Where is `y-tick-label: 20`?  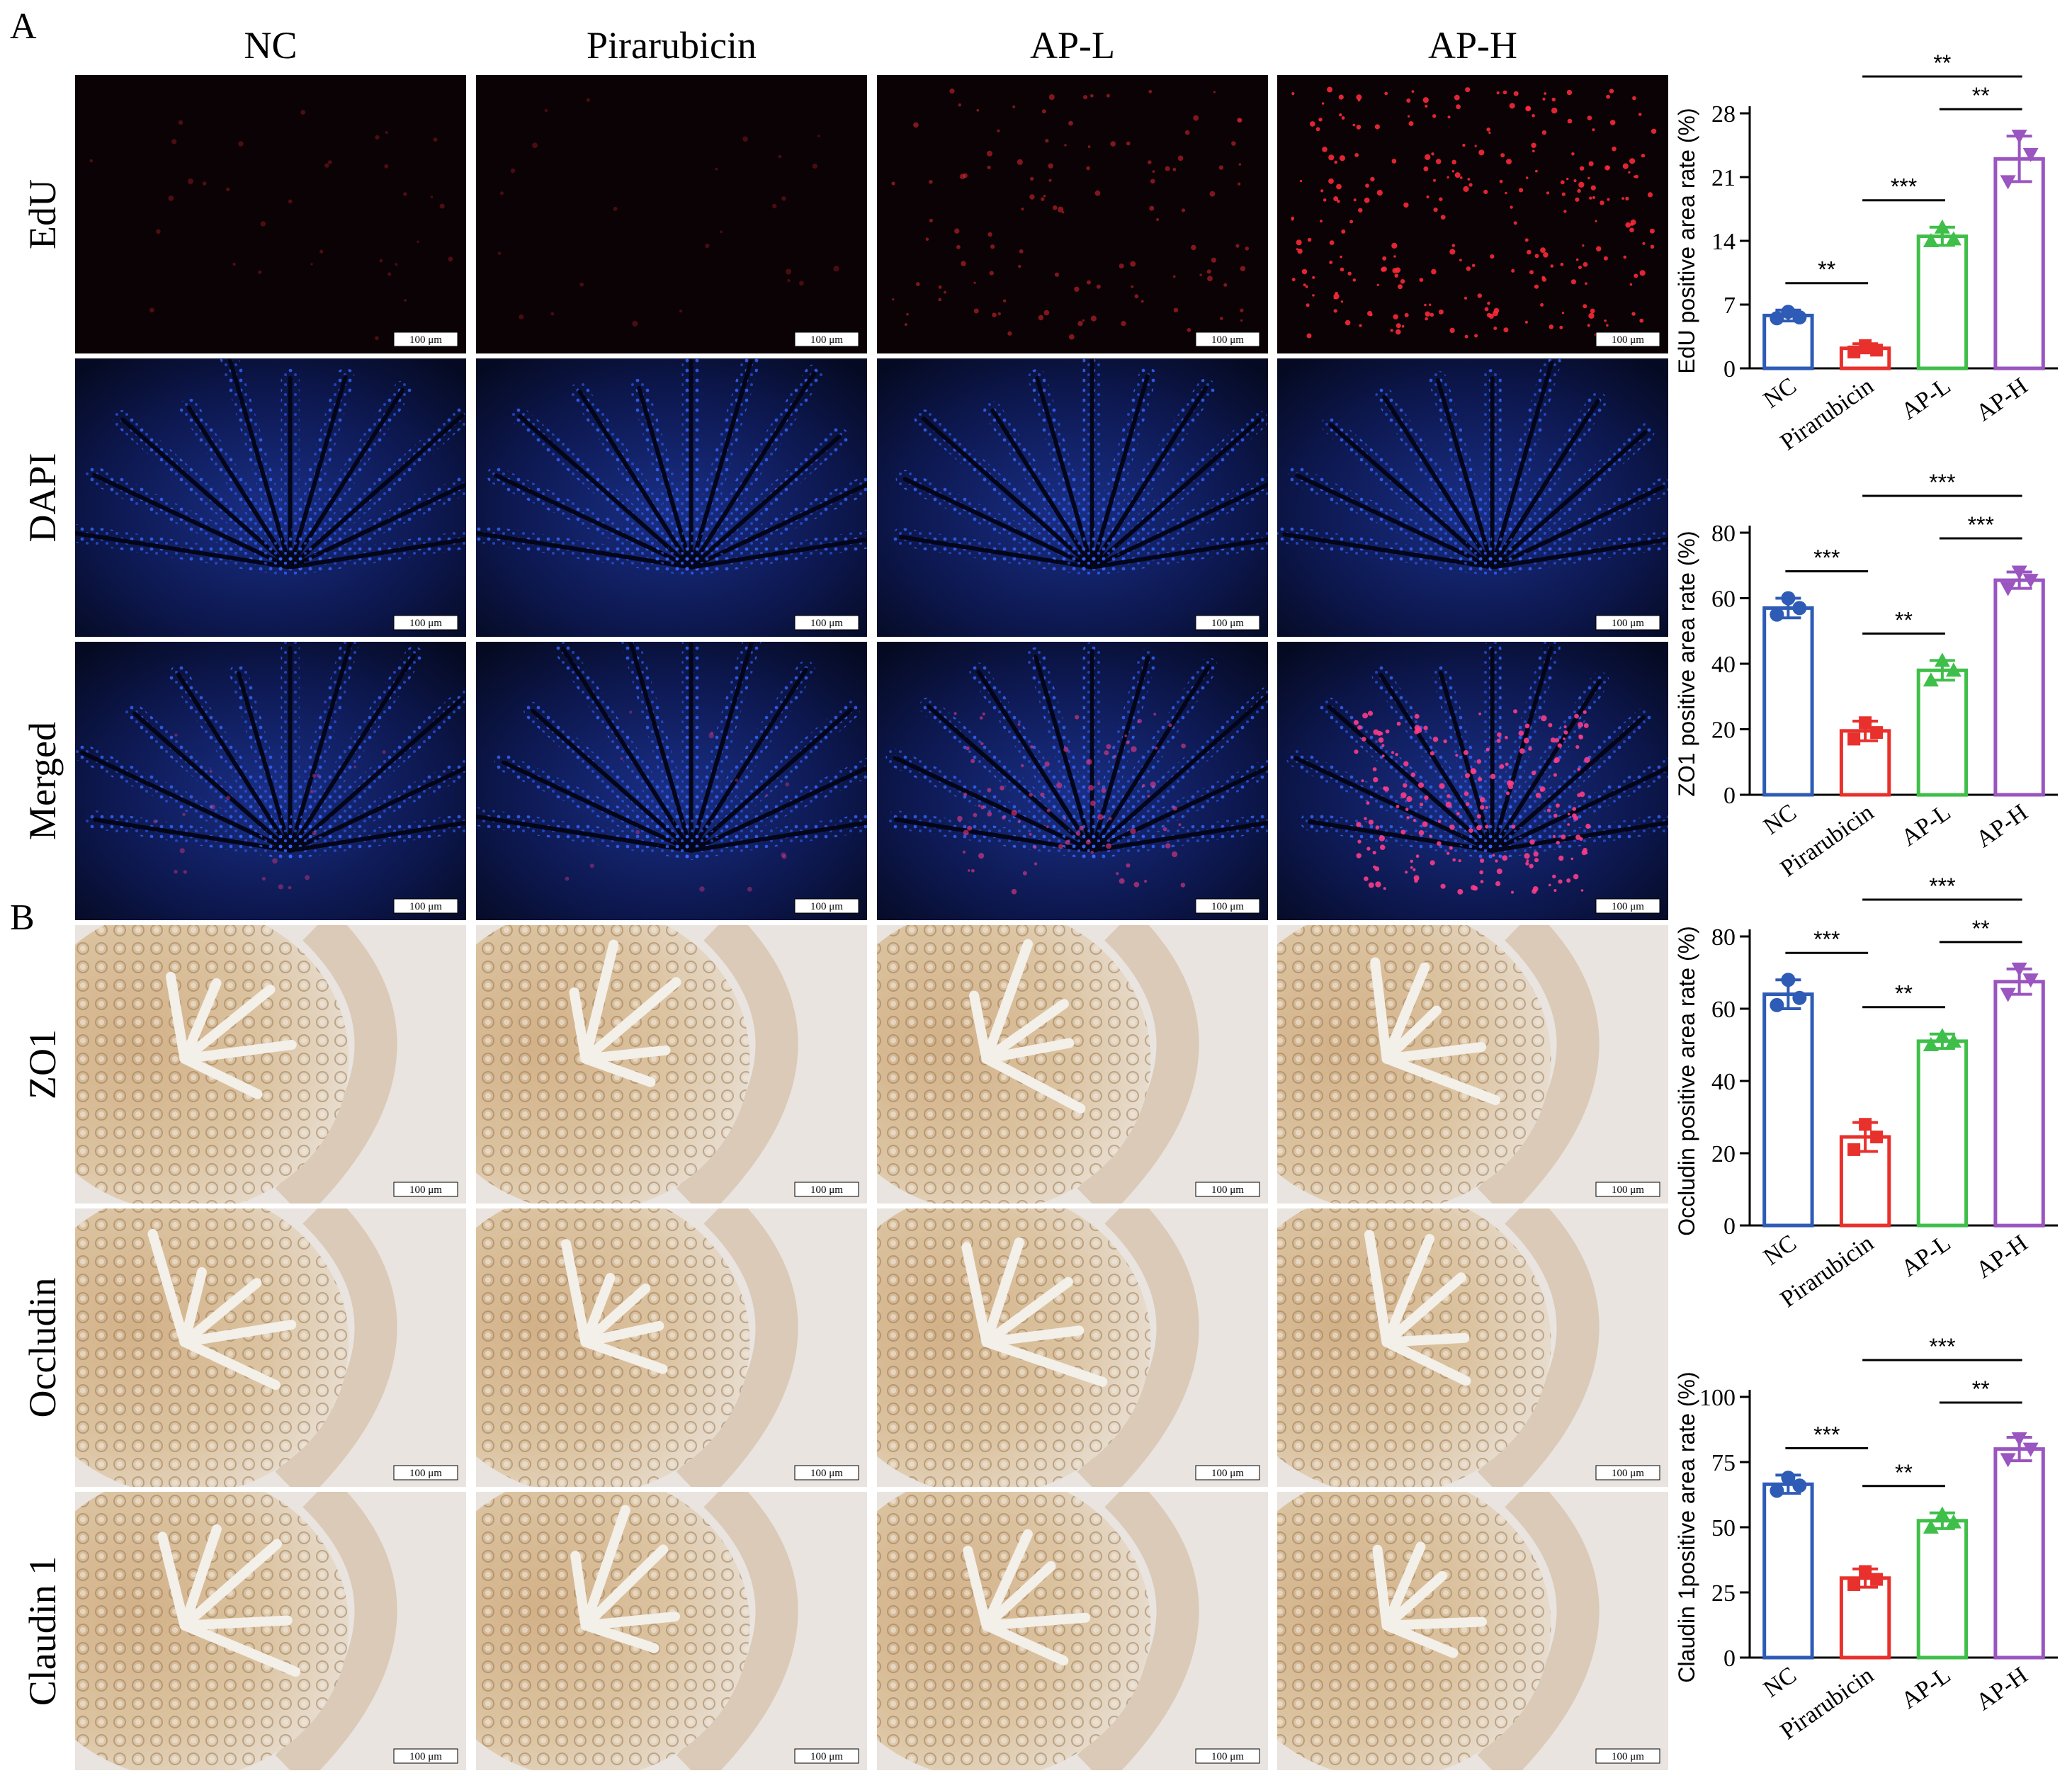
y-tick-label: 20 is located at coordinates (1723, 731).